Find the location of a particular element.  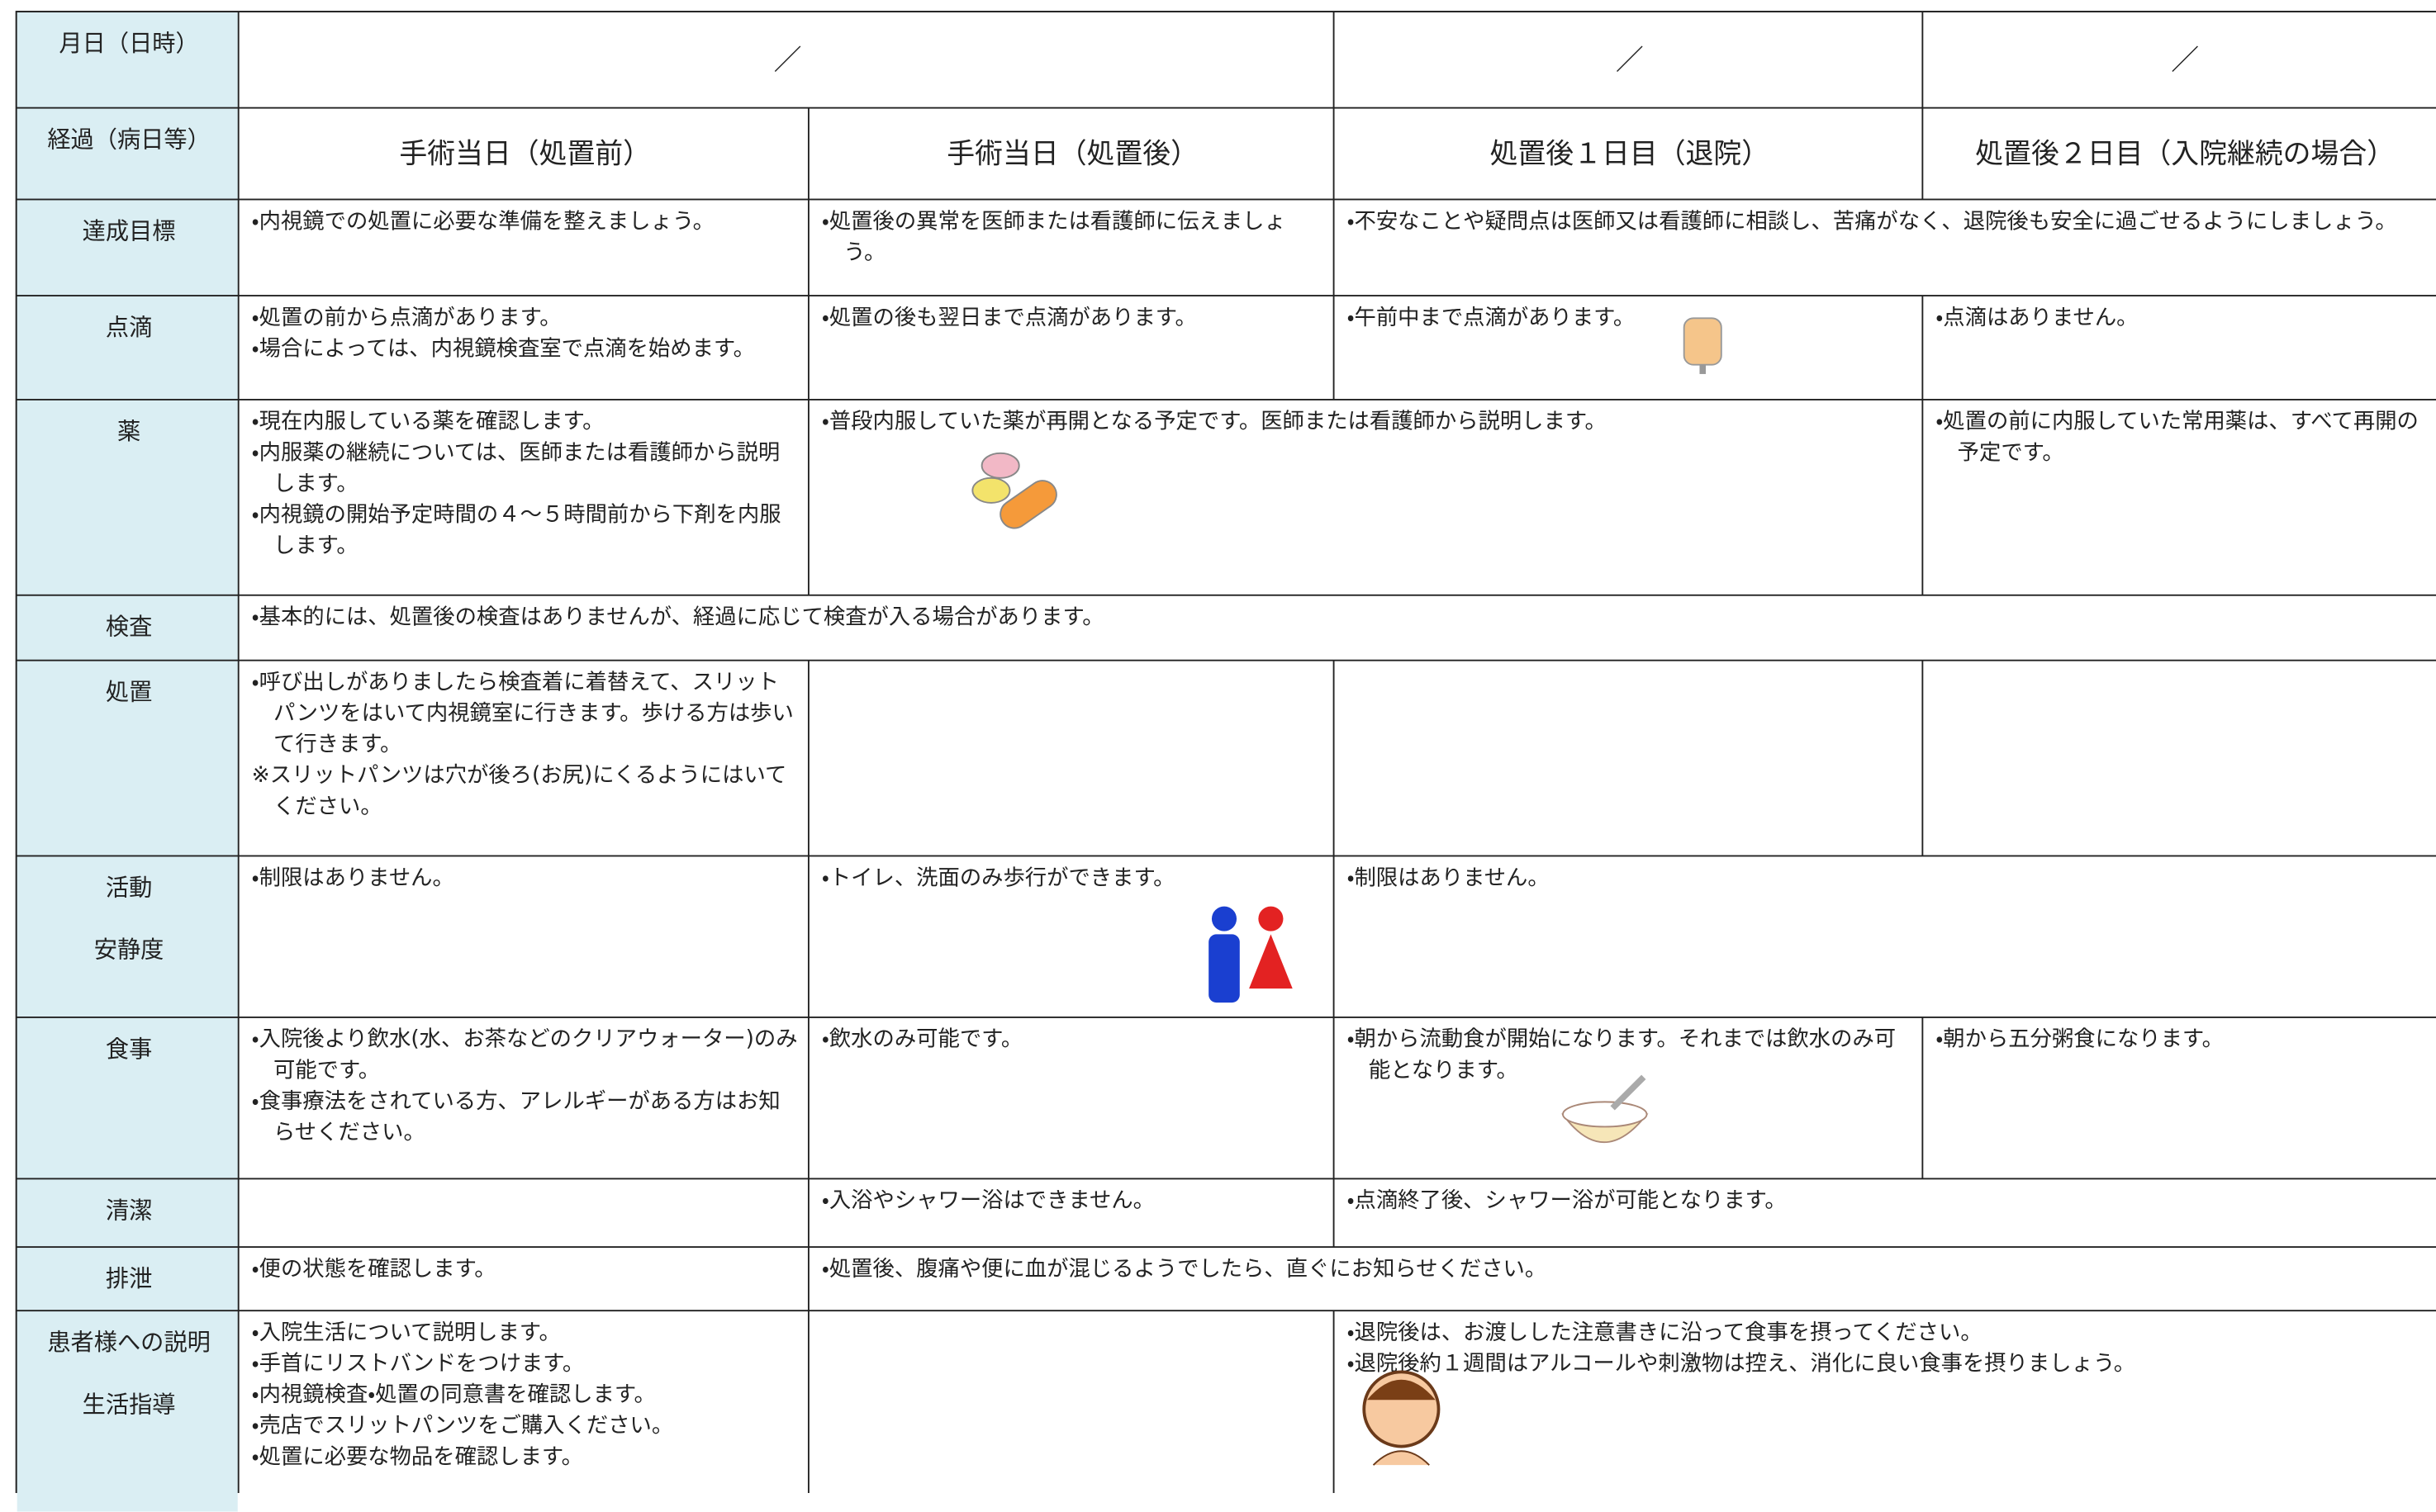

item-text: ・現在内服している薬を確認します。 is located at coordinates (428, 422).